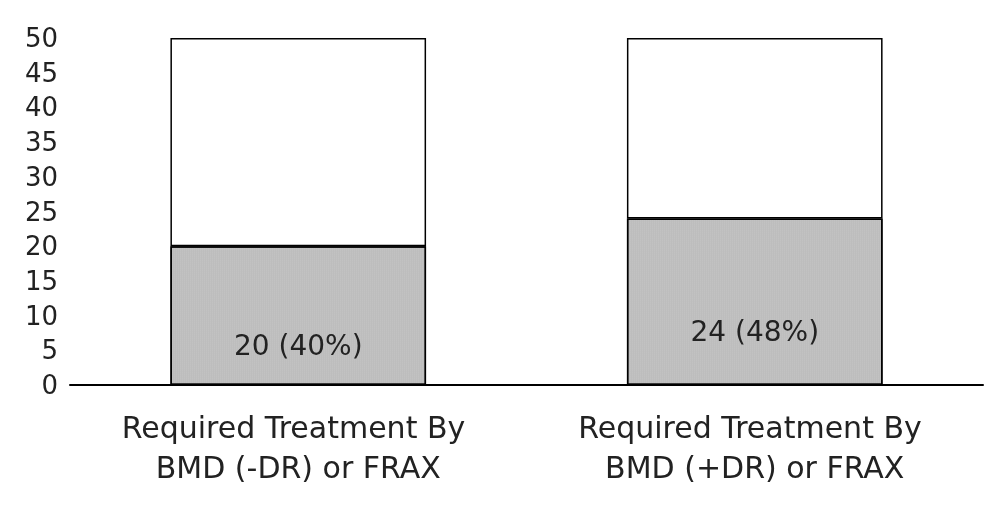  I want to click on data-label: 24 (48%), so click(755, 332).